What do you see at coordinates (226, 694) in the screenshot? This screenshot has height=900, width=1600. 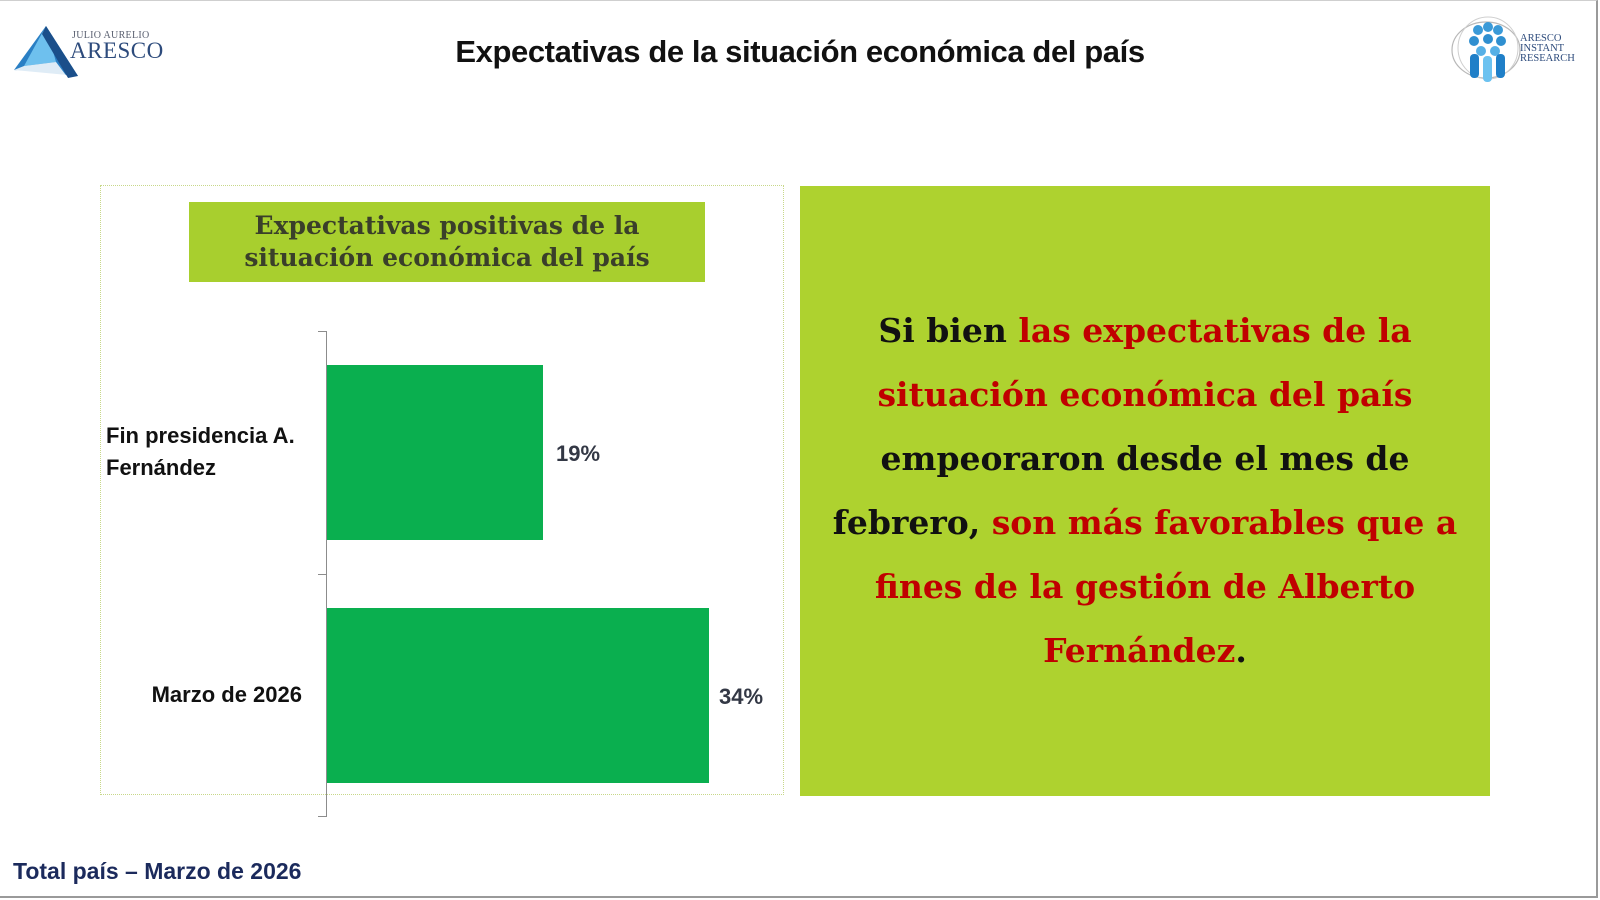 I see `category-label-marzo-2026: Marzo de 2026` at bounding box center [226, 694].